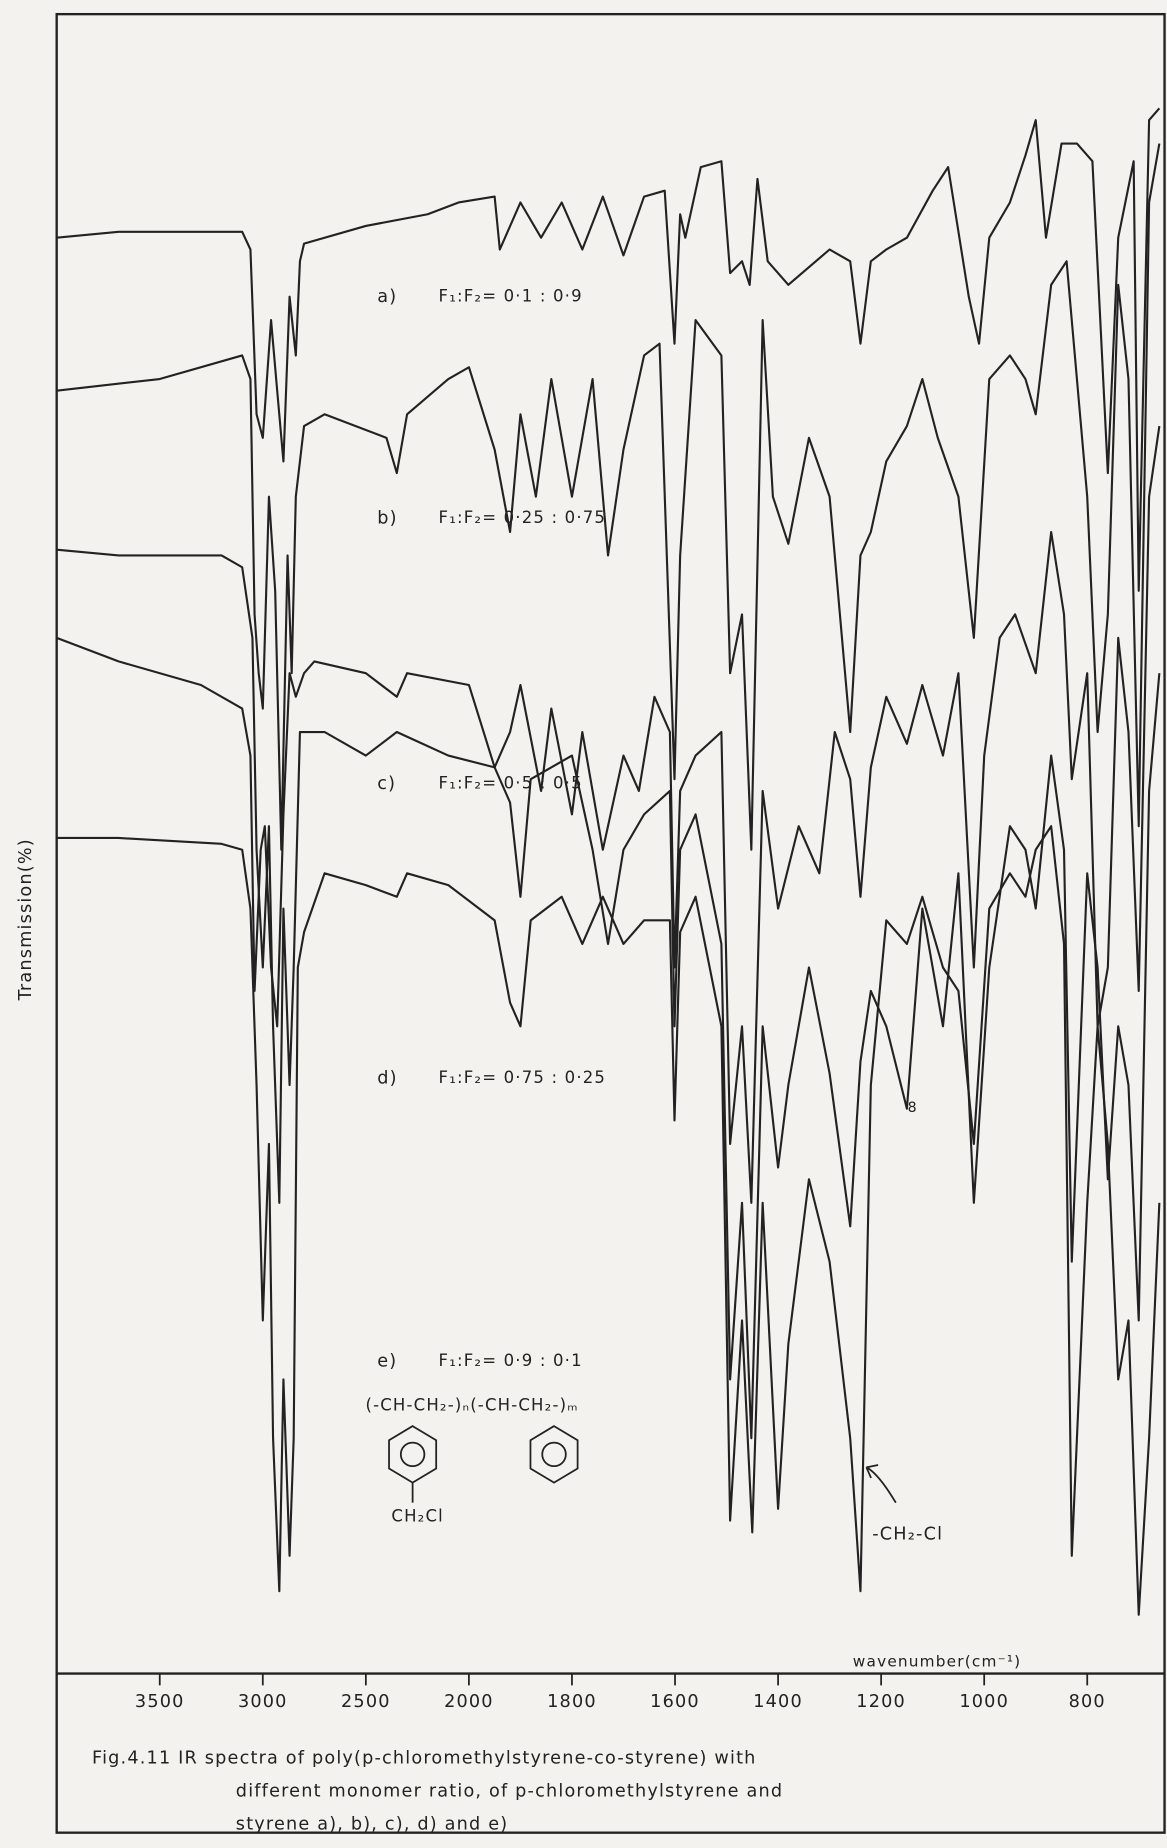  I want to click on x-tick-label: 1400, so click(778, 1702).